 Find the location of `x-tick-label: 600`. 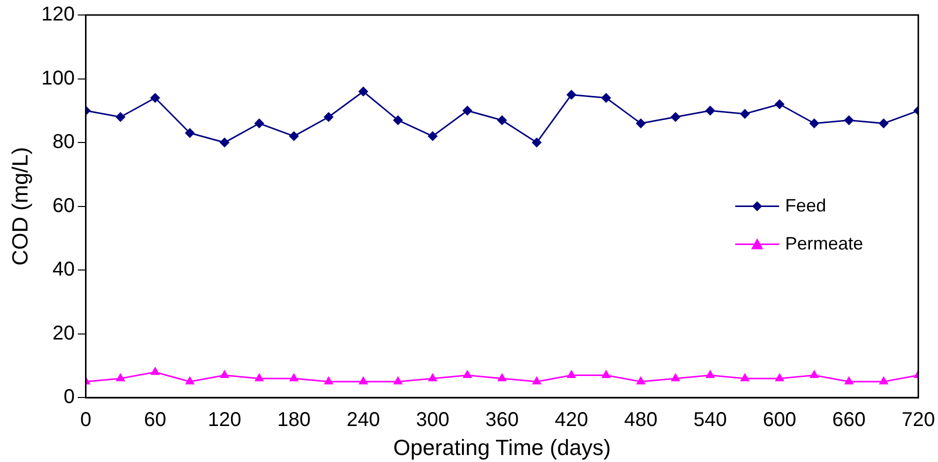

x-tick-label: 600 is located at coordinates (779, 420).